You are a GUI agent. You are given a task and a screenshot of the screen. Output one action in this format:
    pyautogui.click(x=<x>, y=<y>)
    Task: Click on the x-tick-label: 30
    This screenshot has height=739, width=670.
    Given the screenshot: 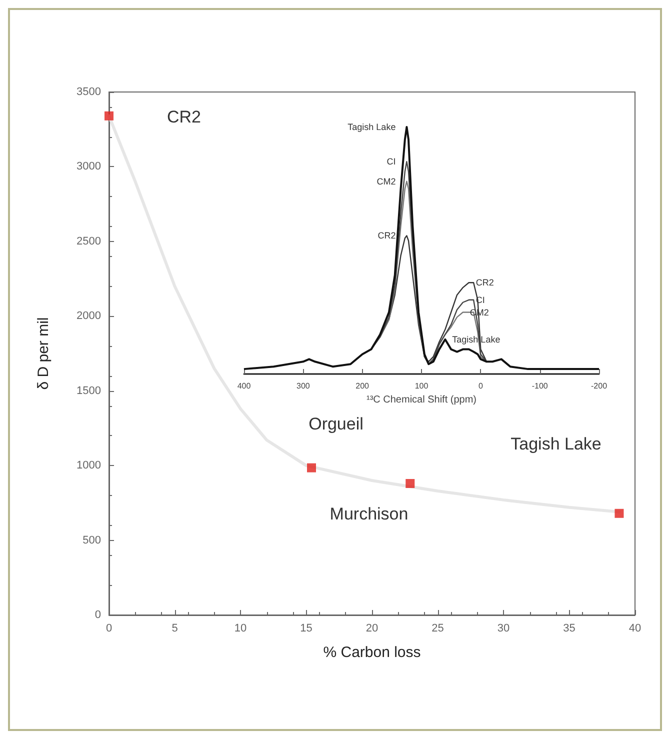 What is the action you would take?
    pyautogui.click(x=503, y=628)
    